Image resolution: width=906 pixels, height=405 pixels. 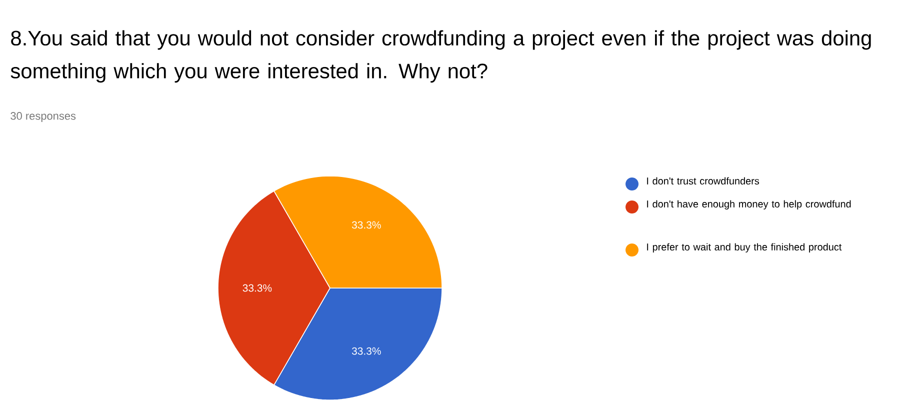 I want to click on text: 30 responses, so click(x=43, y=117).